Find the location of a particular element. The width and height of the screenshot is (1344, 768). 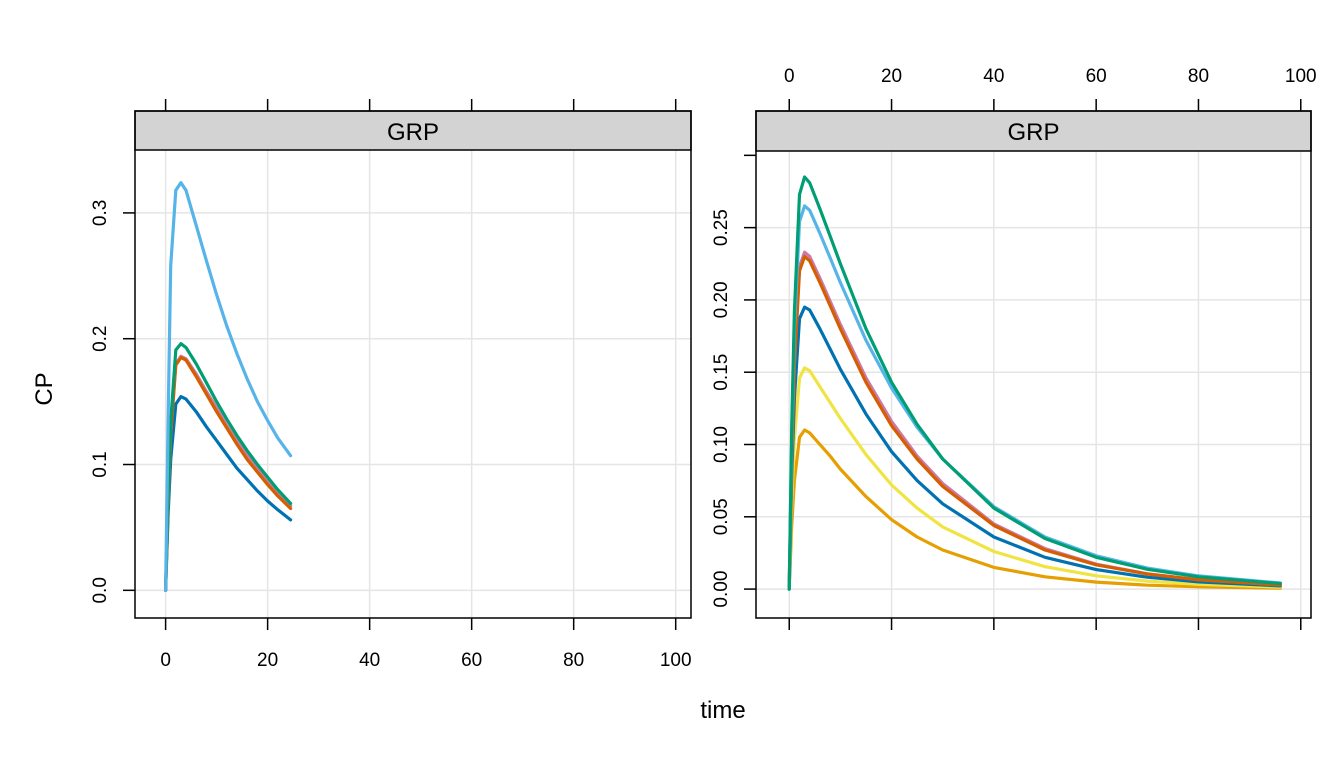

y-tick-label: 0.3 is located at coordinates (100, 213).